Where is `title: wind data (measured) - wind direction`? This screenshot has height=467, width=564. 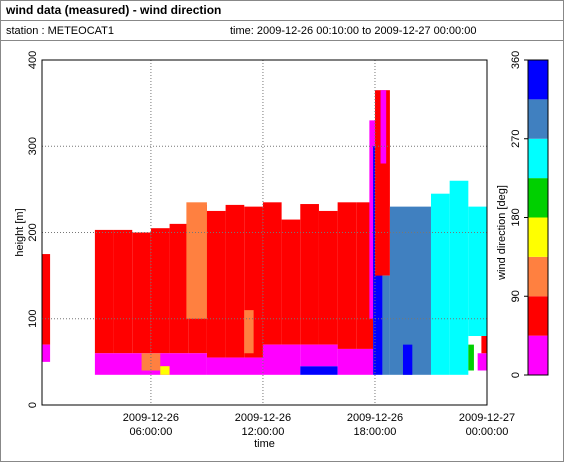 title: wind data (measured) - wind direction is located at coordinates (113, 10).